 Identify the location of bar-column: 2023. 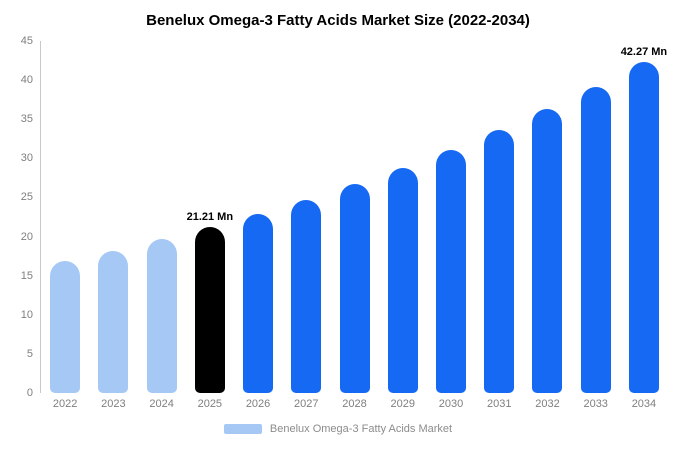
(113, 228).